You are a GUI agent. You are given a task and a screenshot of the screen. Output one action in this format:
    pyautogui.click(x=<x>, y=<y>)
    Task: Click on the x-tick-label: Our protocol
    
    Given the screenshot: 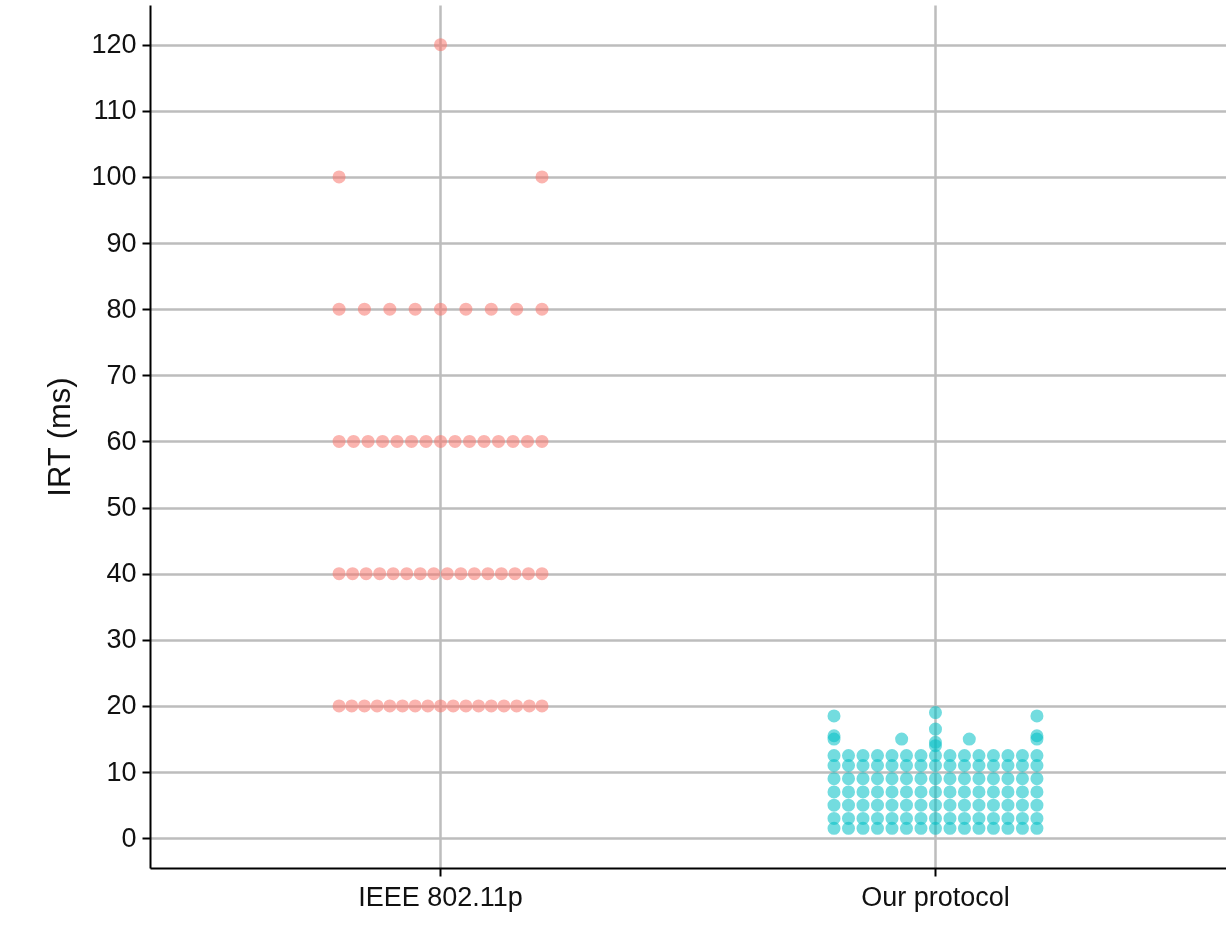 What is the action you would take?
    pyautogui.click(x=935, y=896)
    